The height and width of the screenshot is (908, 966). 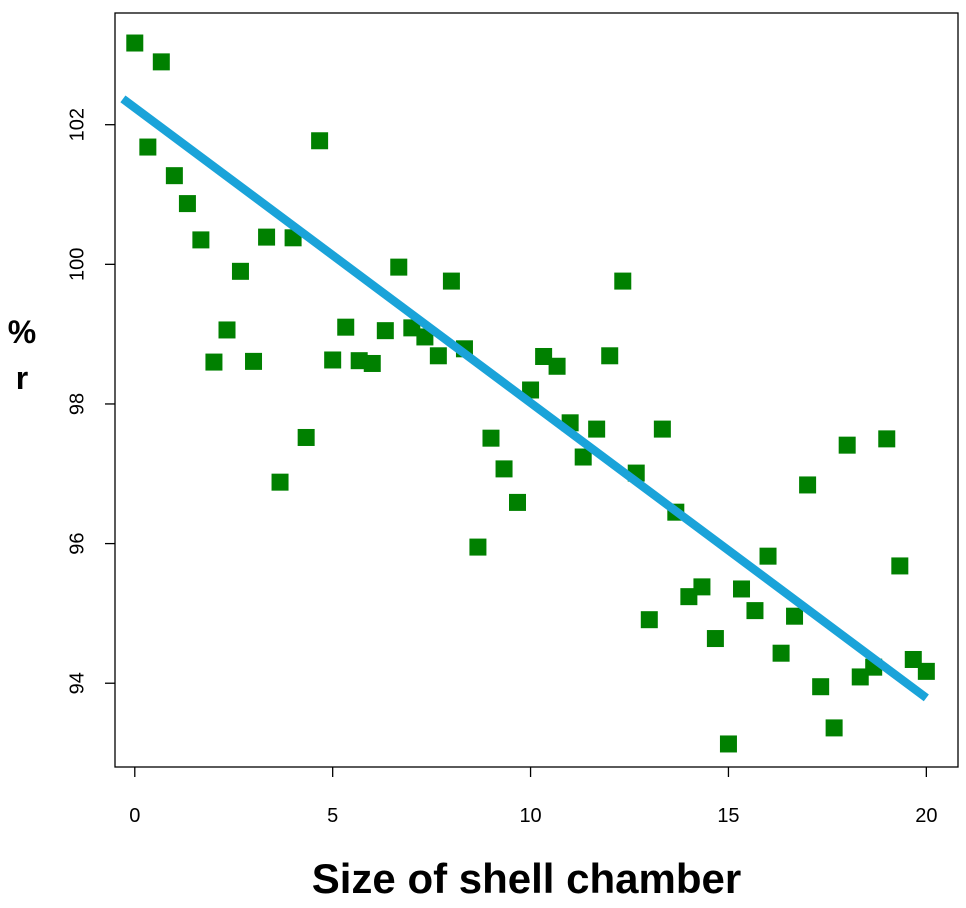 I want to click on y-axis: 94 96 98 100 102, so click(x=90, y=401).